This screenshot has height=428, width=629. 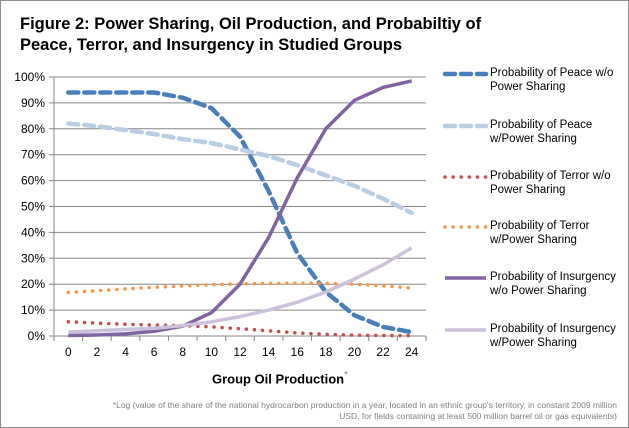 I want to click on x-axis-label-marker: *, so click(x=346, y=375).